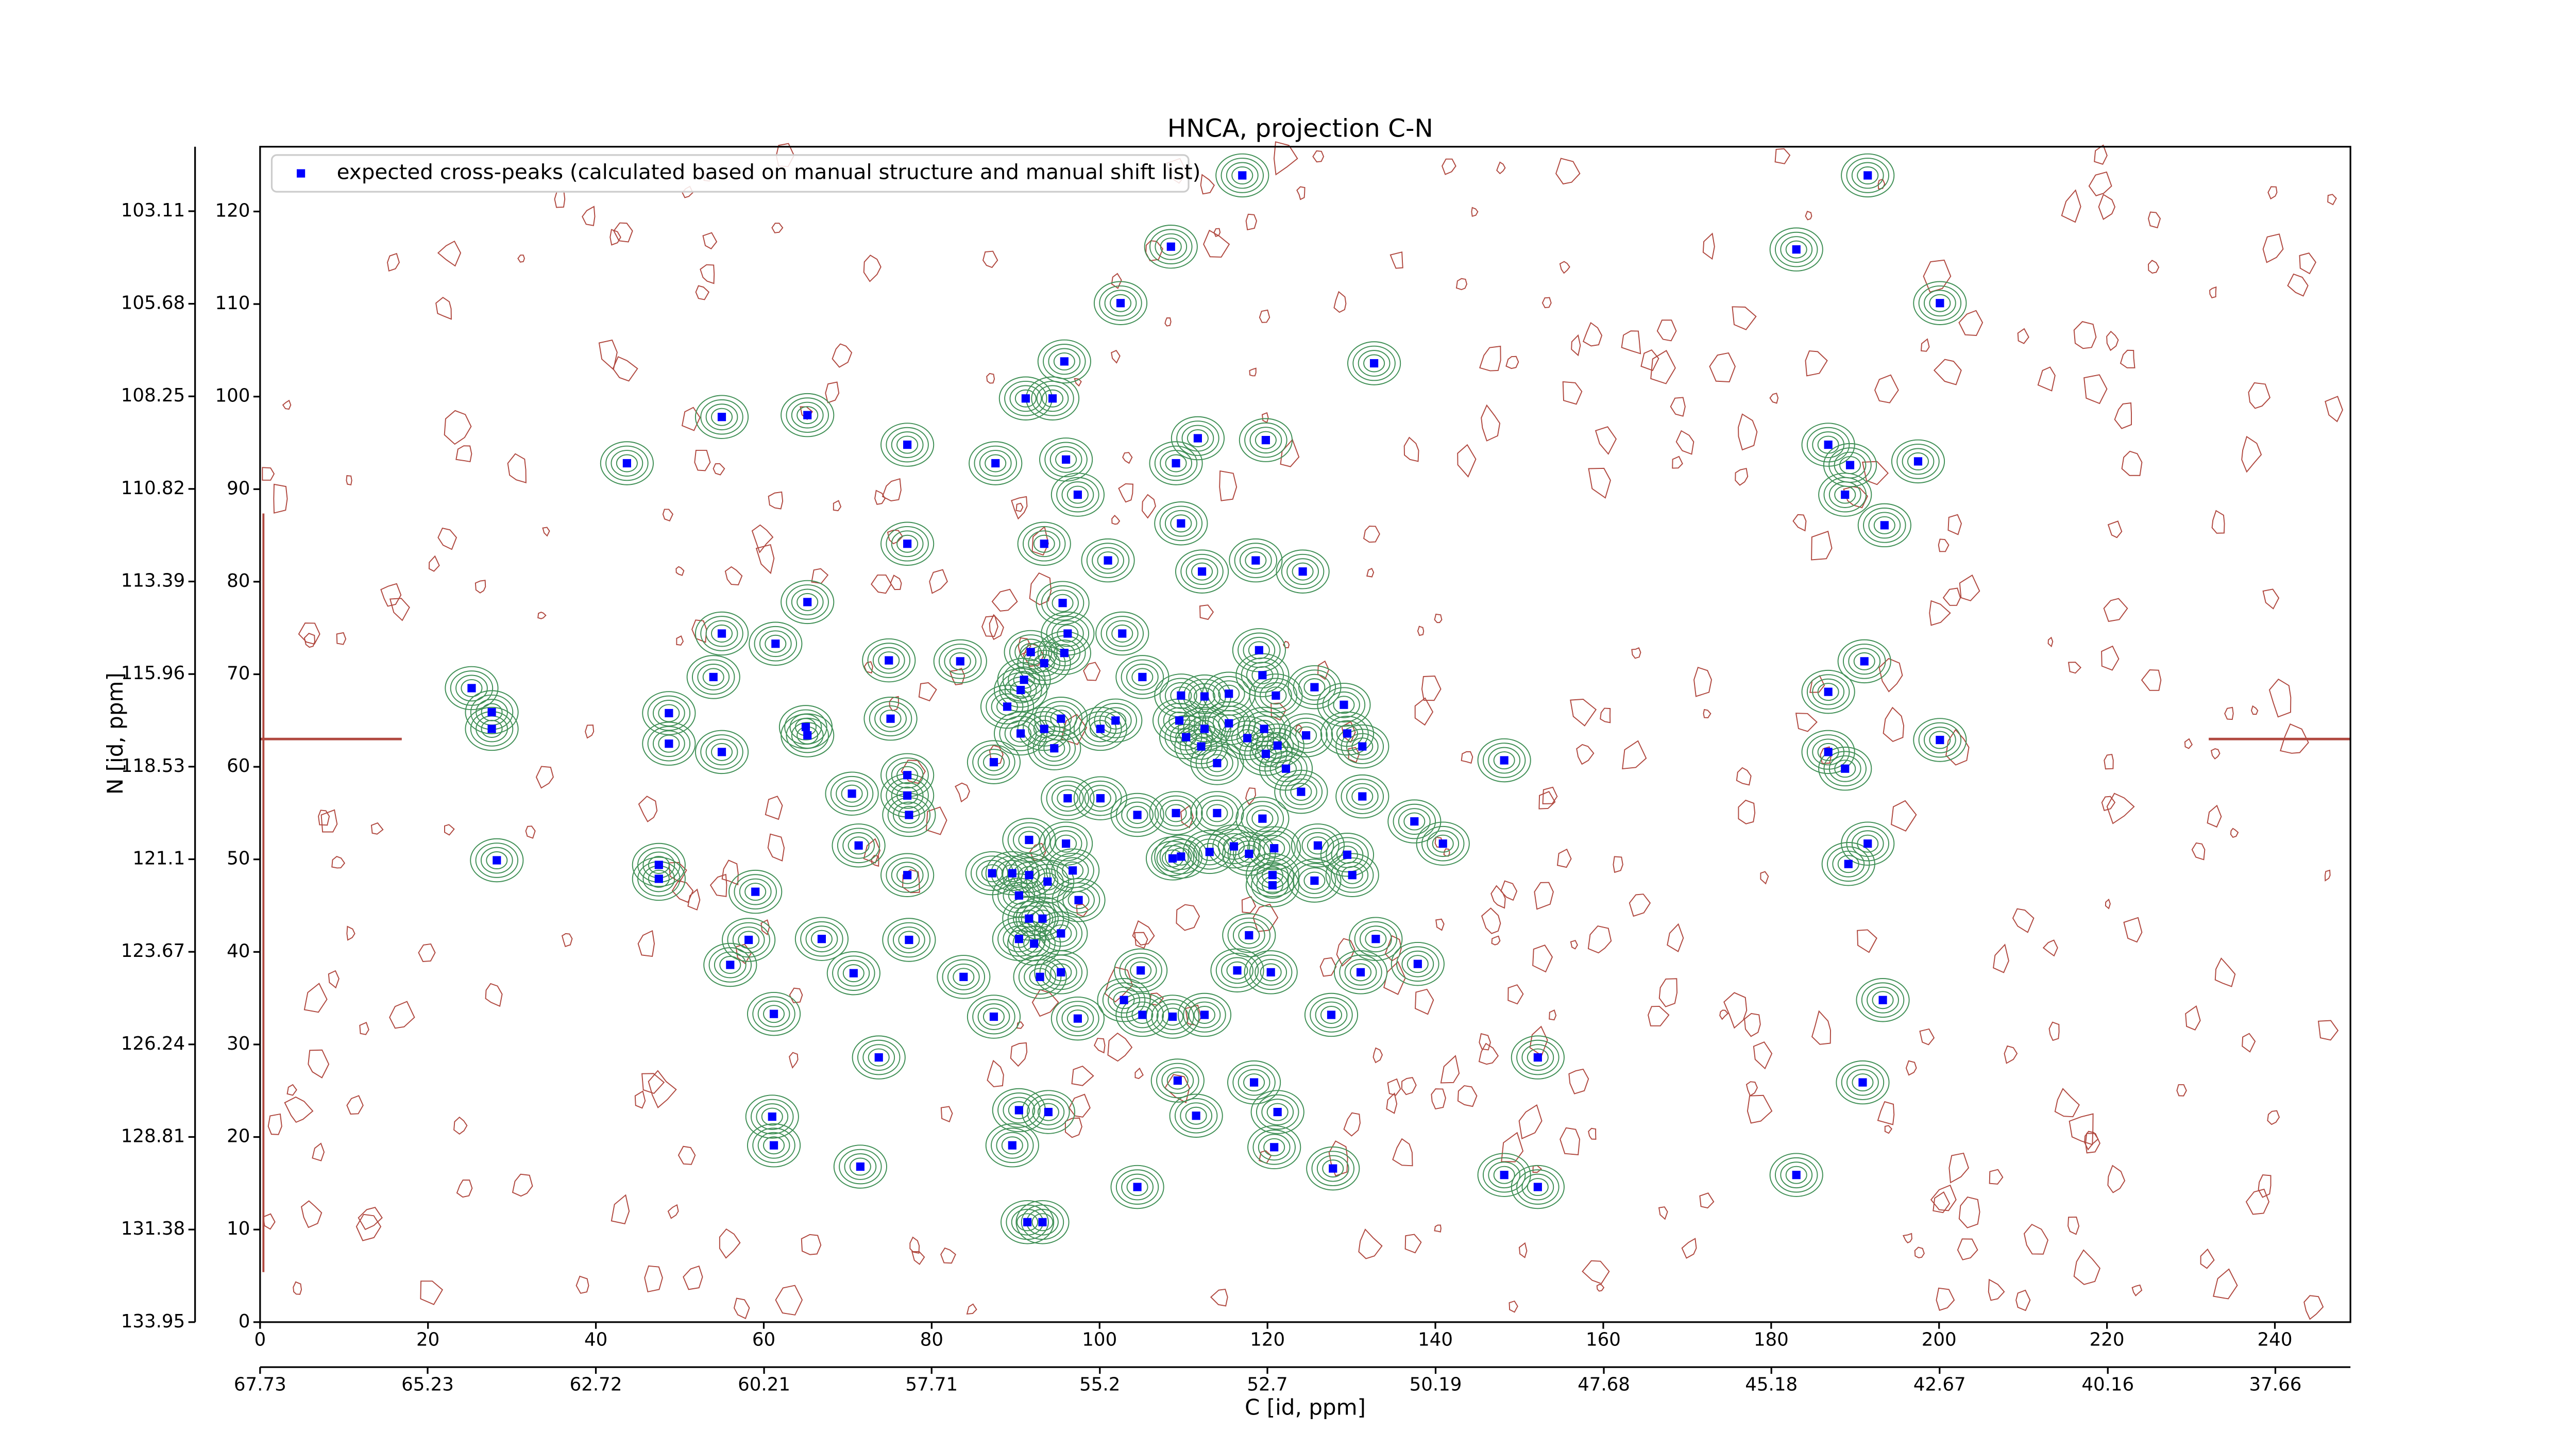 This screenshot has width=2576, height=1449. I want to click on x2-tick-label: 47.68, so click(1604, 1384).